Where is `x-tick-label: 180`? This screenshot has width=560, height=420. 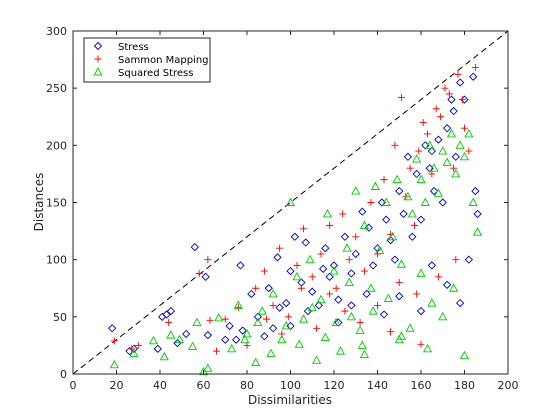 x-tick-label: 180 is located at coordinates (464, 385).